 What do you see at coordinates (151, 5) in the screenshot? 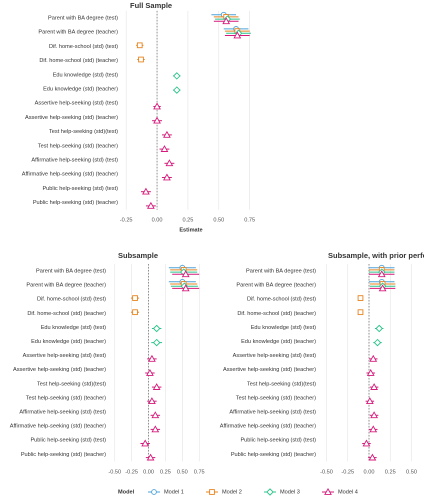
I see `panel-title: Full Sample` at bounding box center [151, 5].